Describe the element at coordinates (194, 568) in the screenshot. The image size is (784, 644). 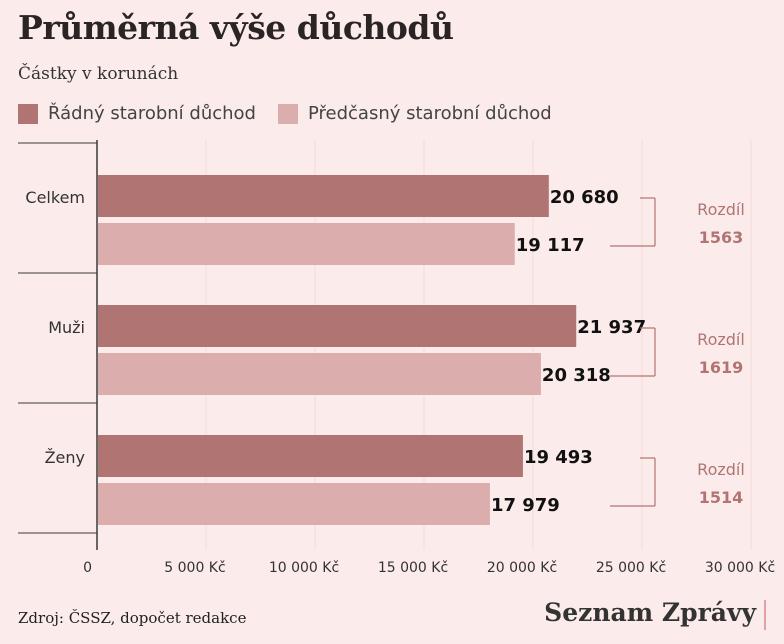
I see `x-tick-label: 5 000 Kč` at that location.